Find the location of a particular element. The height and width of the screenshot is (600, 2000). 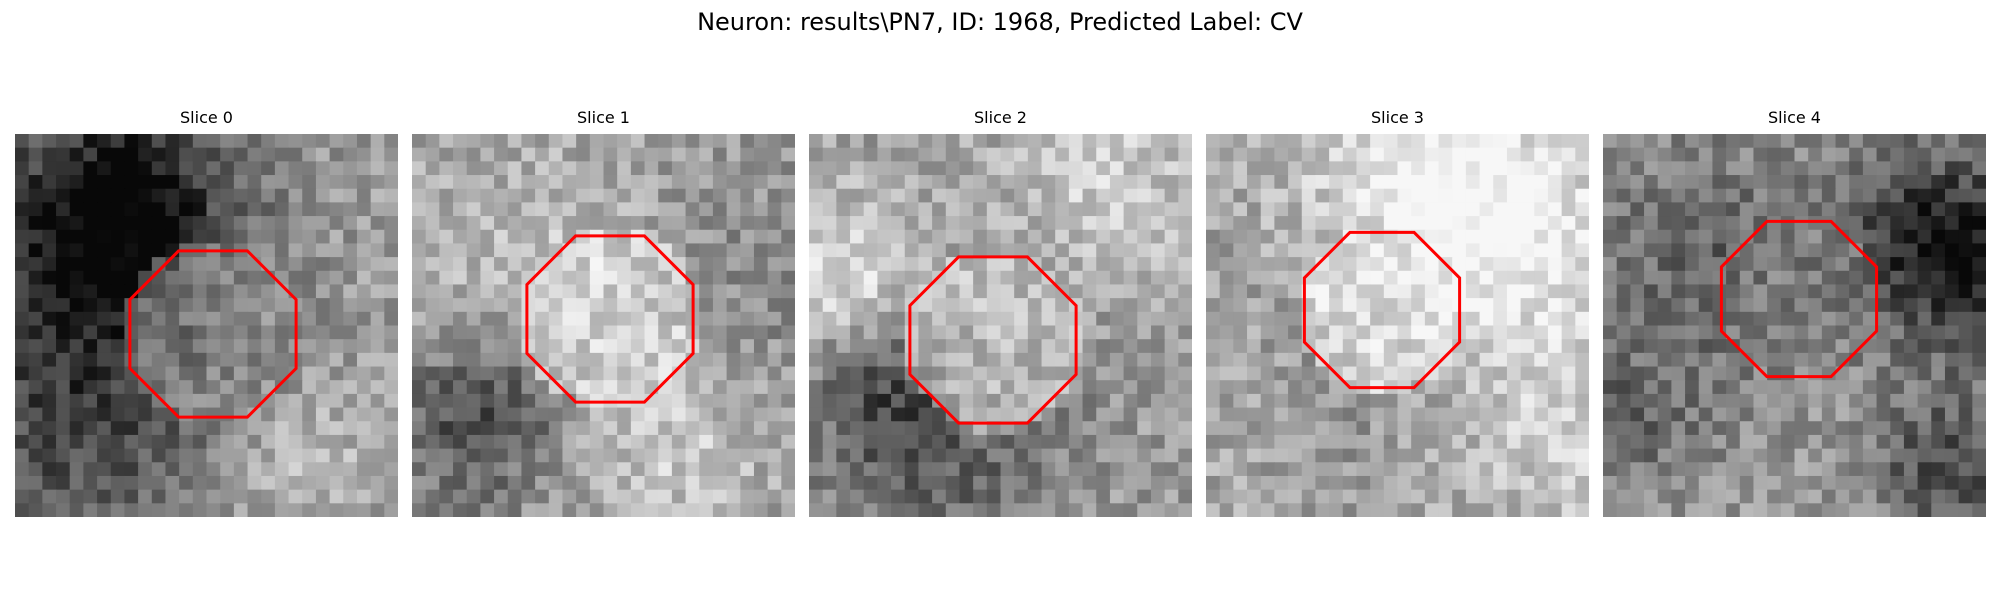

slice-panel-3: Slice 3 is located at coordinates (1397, 312).